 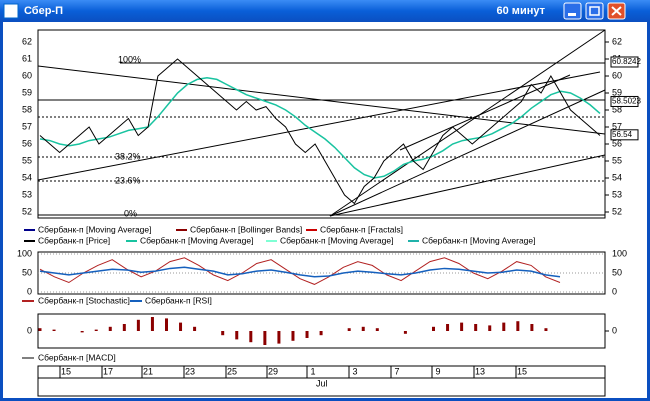 I want to click on y-tick-label: 61, so click(x=27, y=58).